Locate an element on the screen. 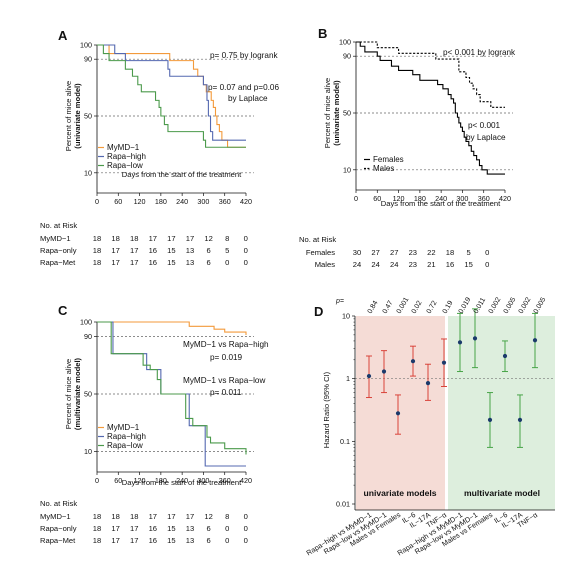 This screenshot has height=582, width=575. annotation: MyMD−1 vs Rapa−low is located at coordinates (224, 380).